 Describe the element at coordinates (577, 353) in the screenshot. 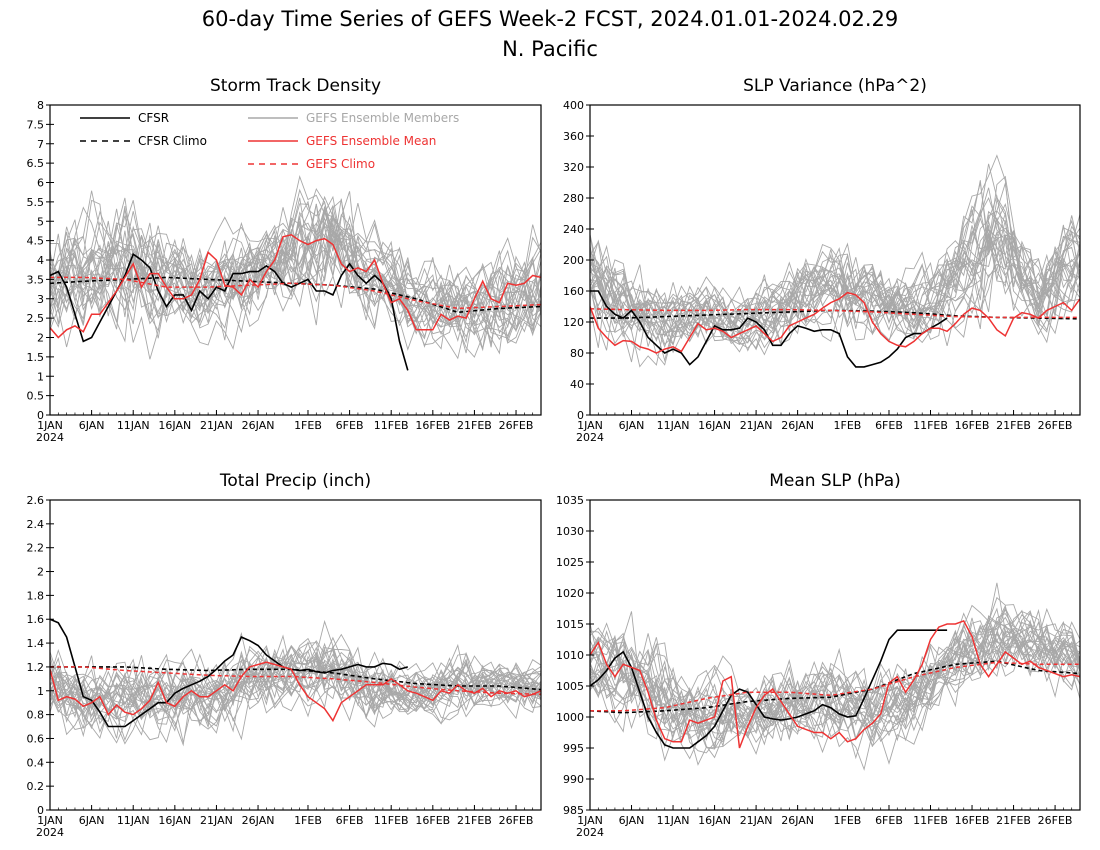

I see `y-tick-label: 80` at that location.